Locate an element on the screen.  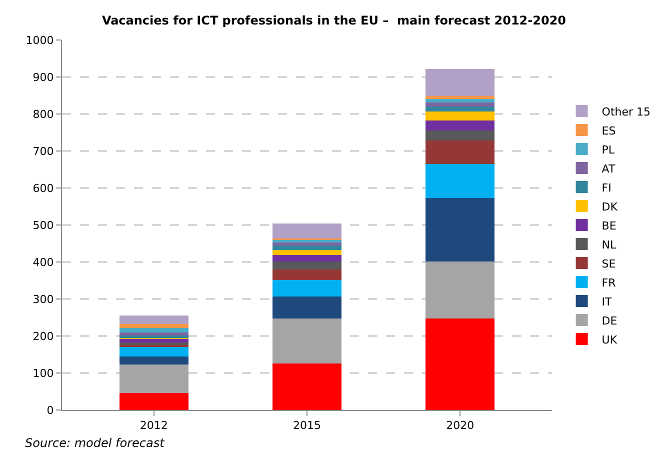
x-tick-label: 2020 is located at coordinates (460, 425).